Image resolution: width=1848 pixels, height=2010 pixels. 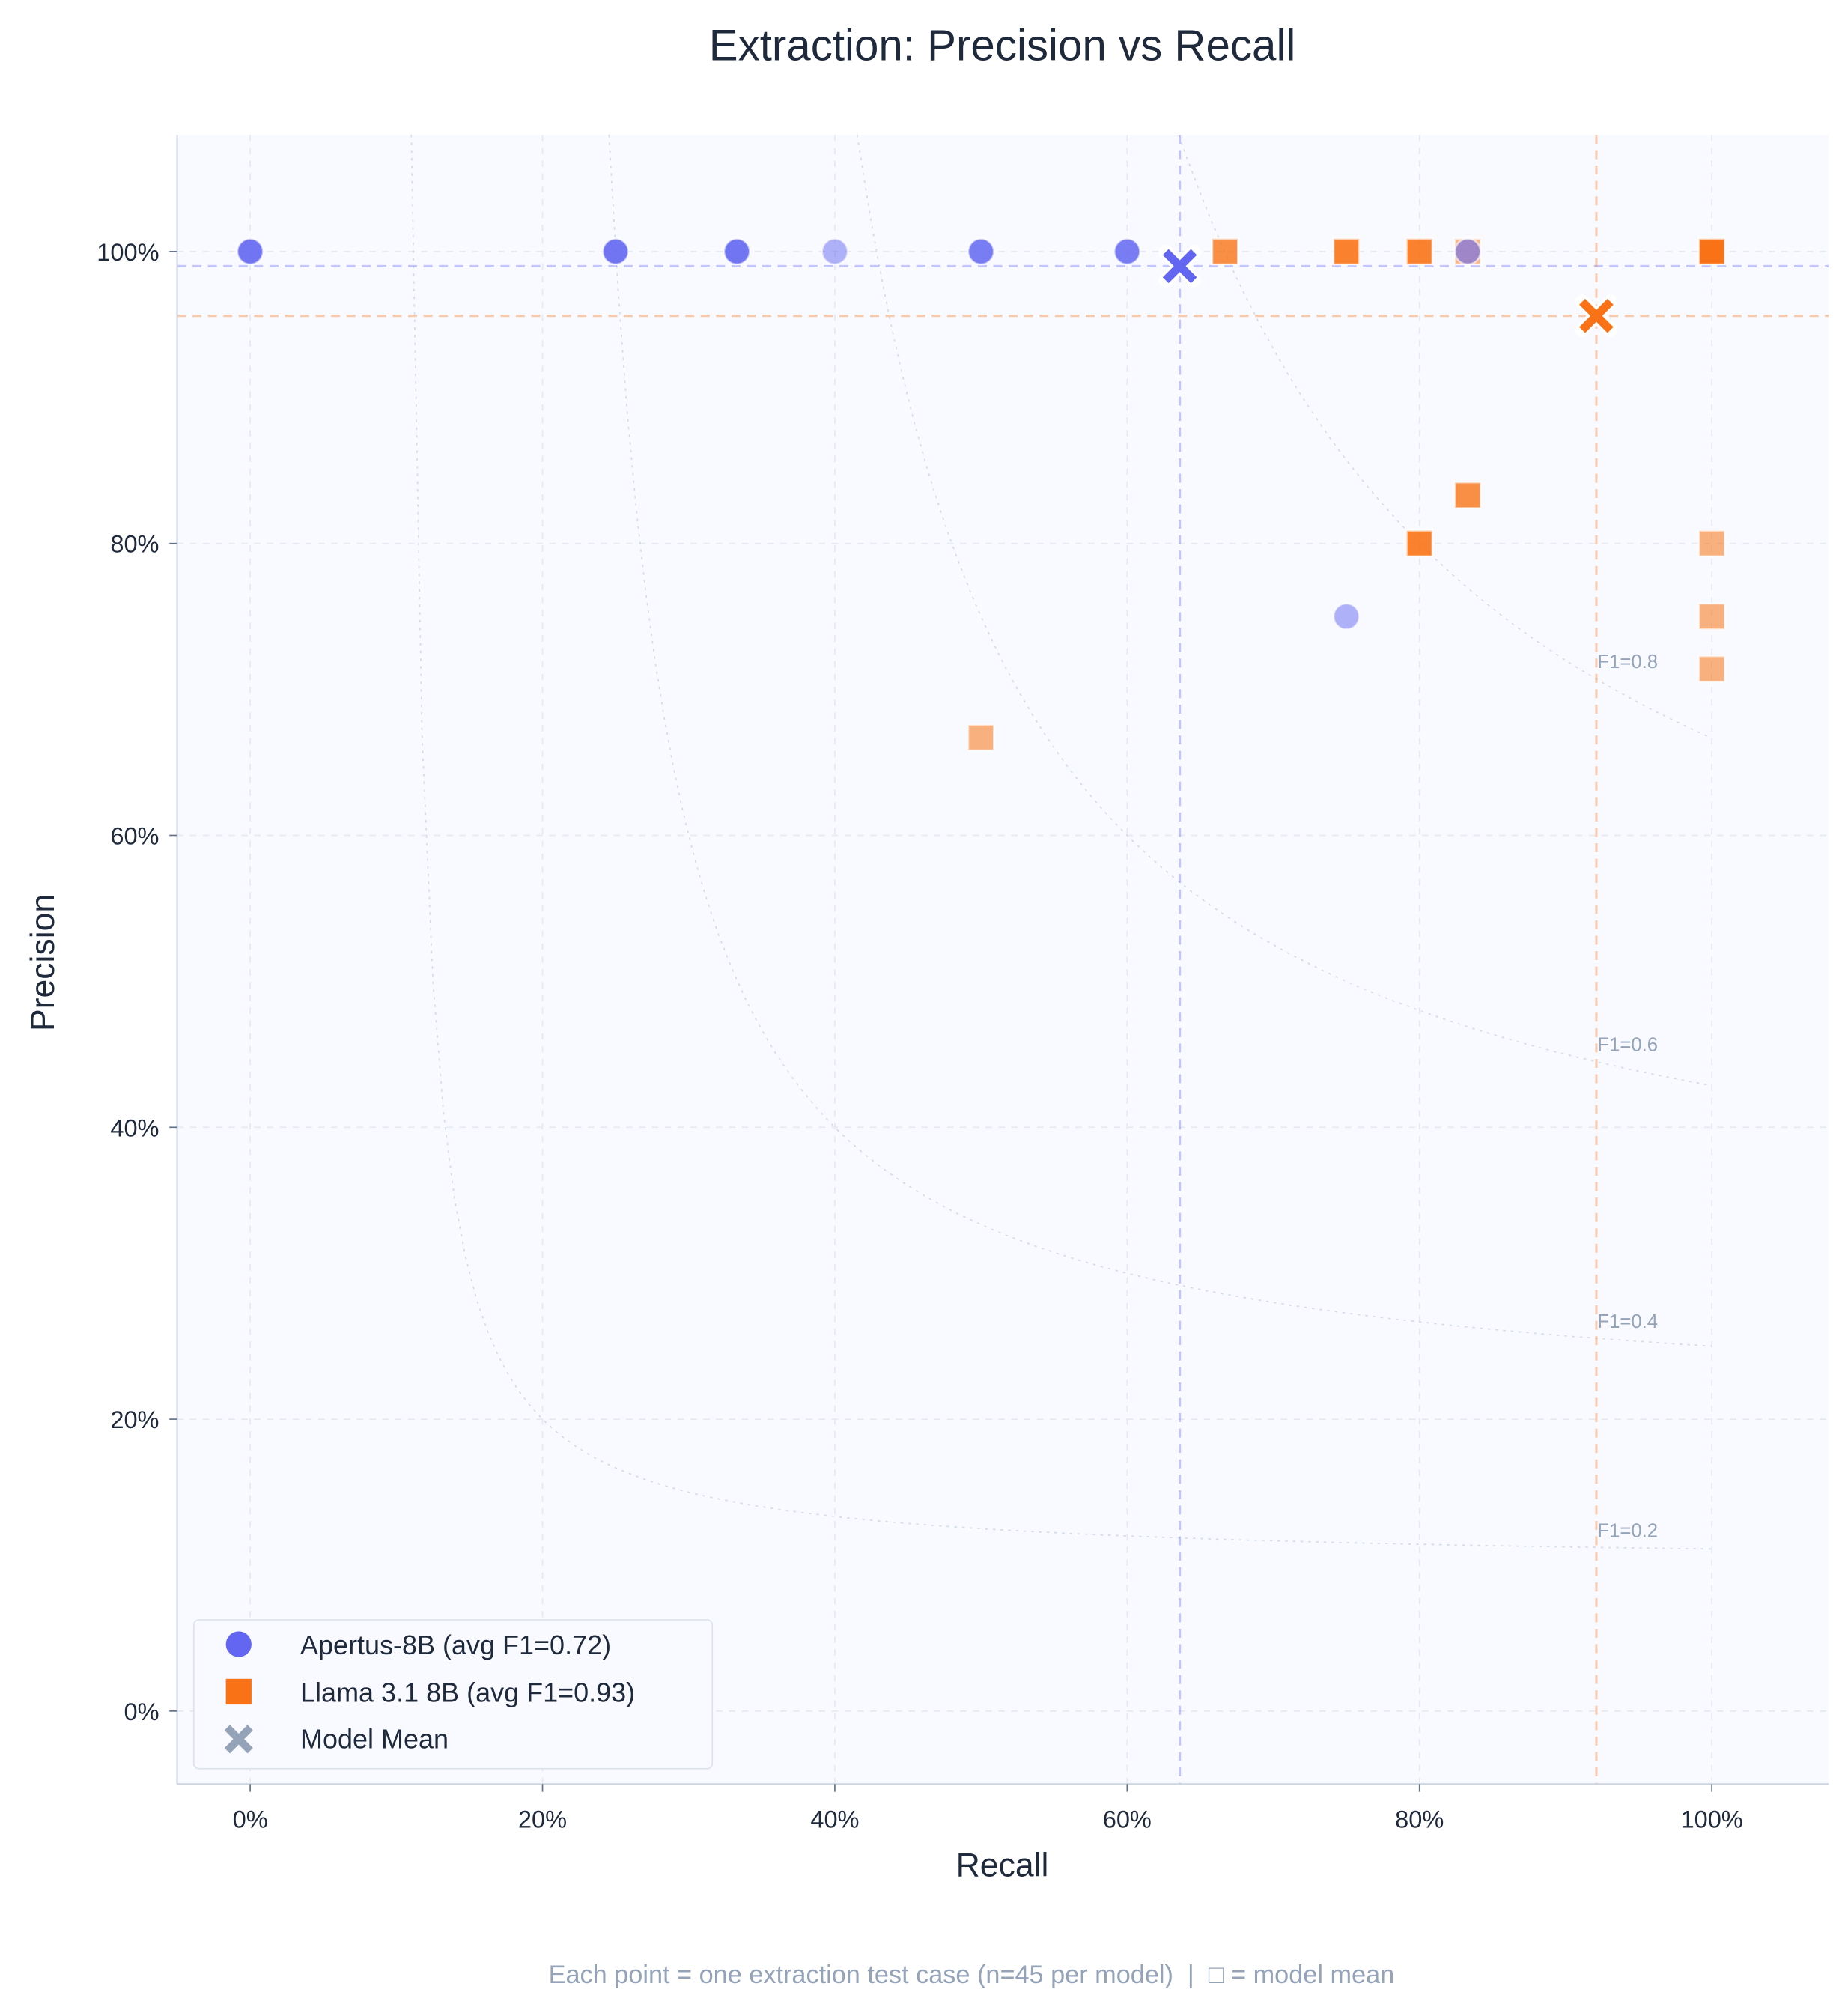 I want to click on x-tick-label: 60%, so click(x=1128, y=1820).